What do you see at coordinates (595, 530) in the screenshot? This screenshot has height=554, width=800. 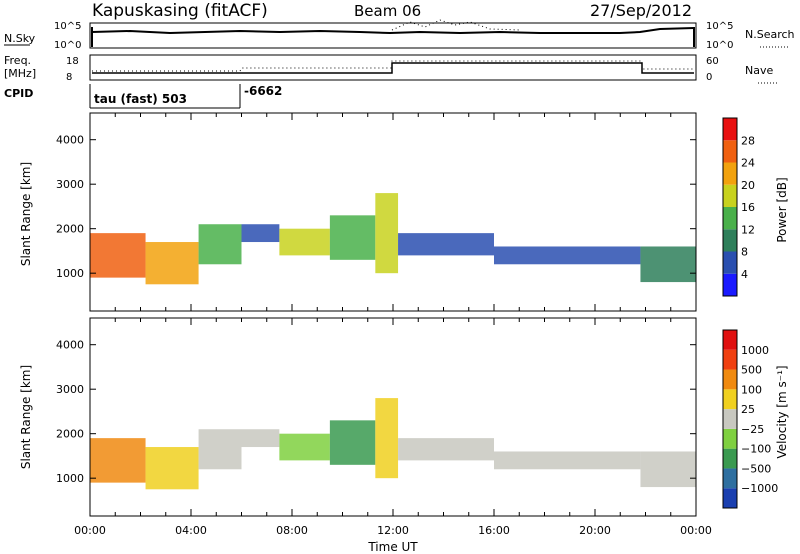 I see `velocity-xtick-label-5: 20:00` at bounding box center [595, 530].